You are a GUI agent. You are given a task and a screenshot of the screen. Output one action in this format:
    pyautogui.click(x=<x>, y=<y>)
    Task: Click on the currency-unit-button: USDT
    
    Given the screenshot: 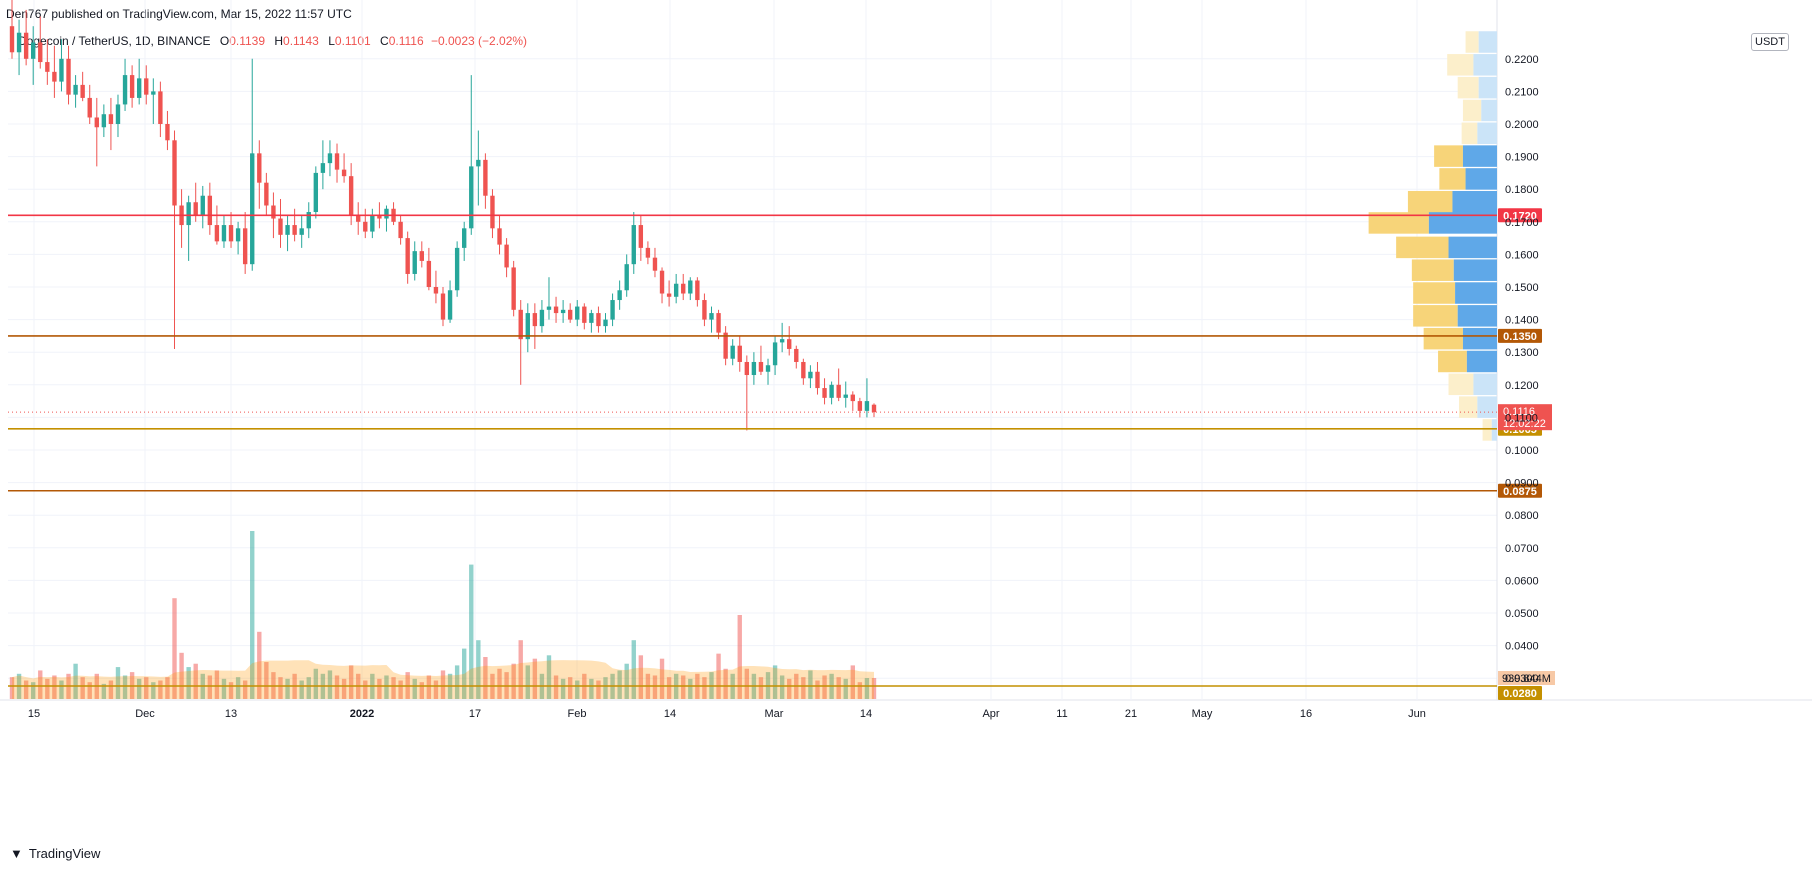 What is the action you would take?
    pyautogui.click(x=1770, y=42)
    